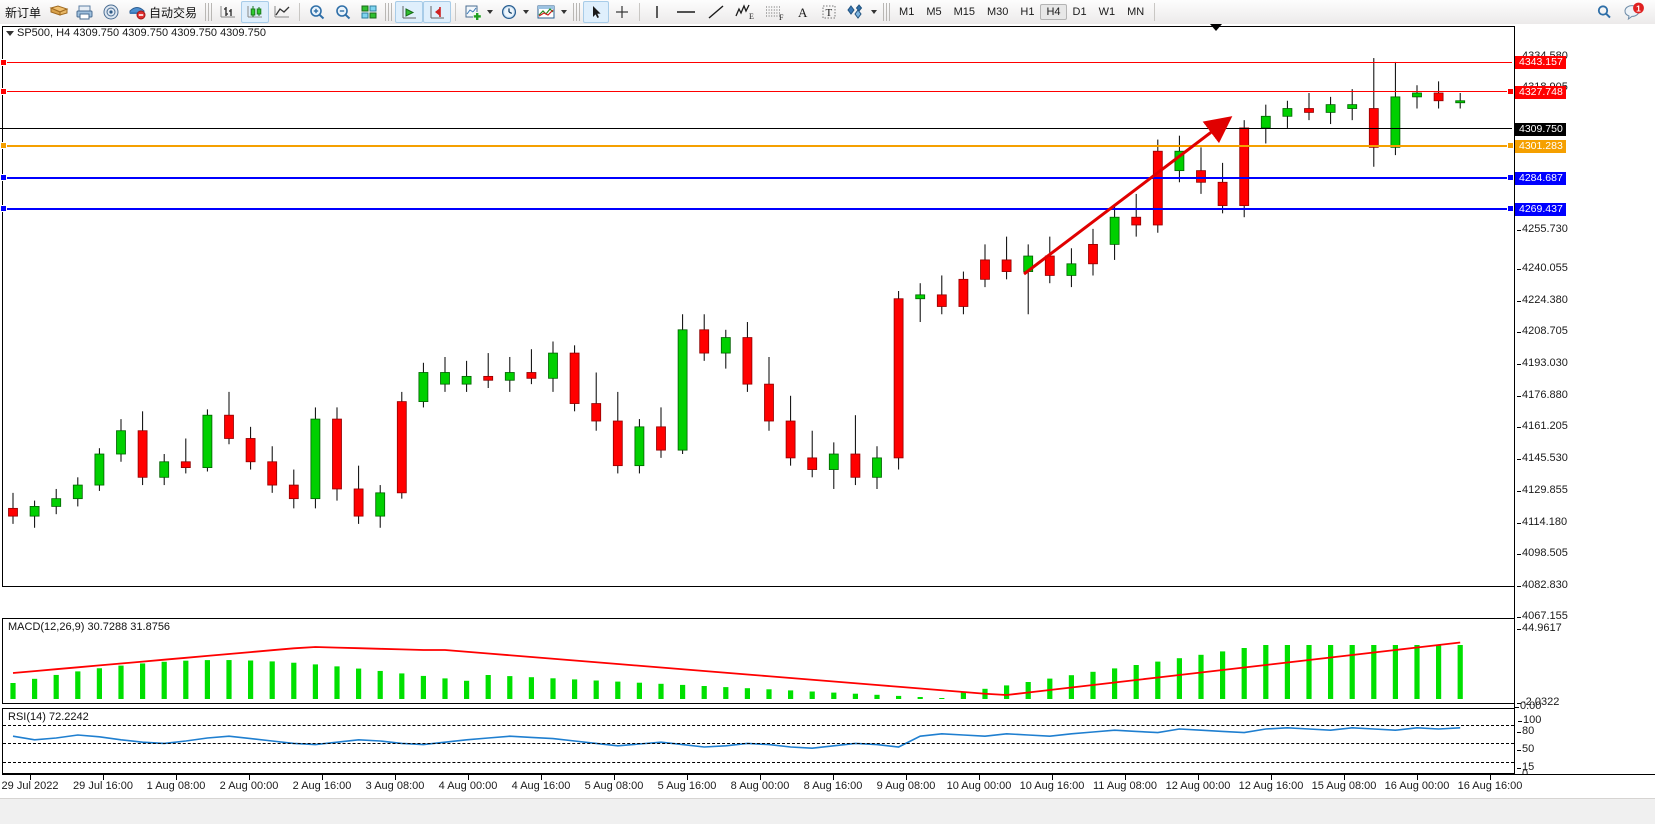 The width and height of the screenshot is (1655, 824). I want to click on period-clock-icon, so click(509, 12).